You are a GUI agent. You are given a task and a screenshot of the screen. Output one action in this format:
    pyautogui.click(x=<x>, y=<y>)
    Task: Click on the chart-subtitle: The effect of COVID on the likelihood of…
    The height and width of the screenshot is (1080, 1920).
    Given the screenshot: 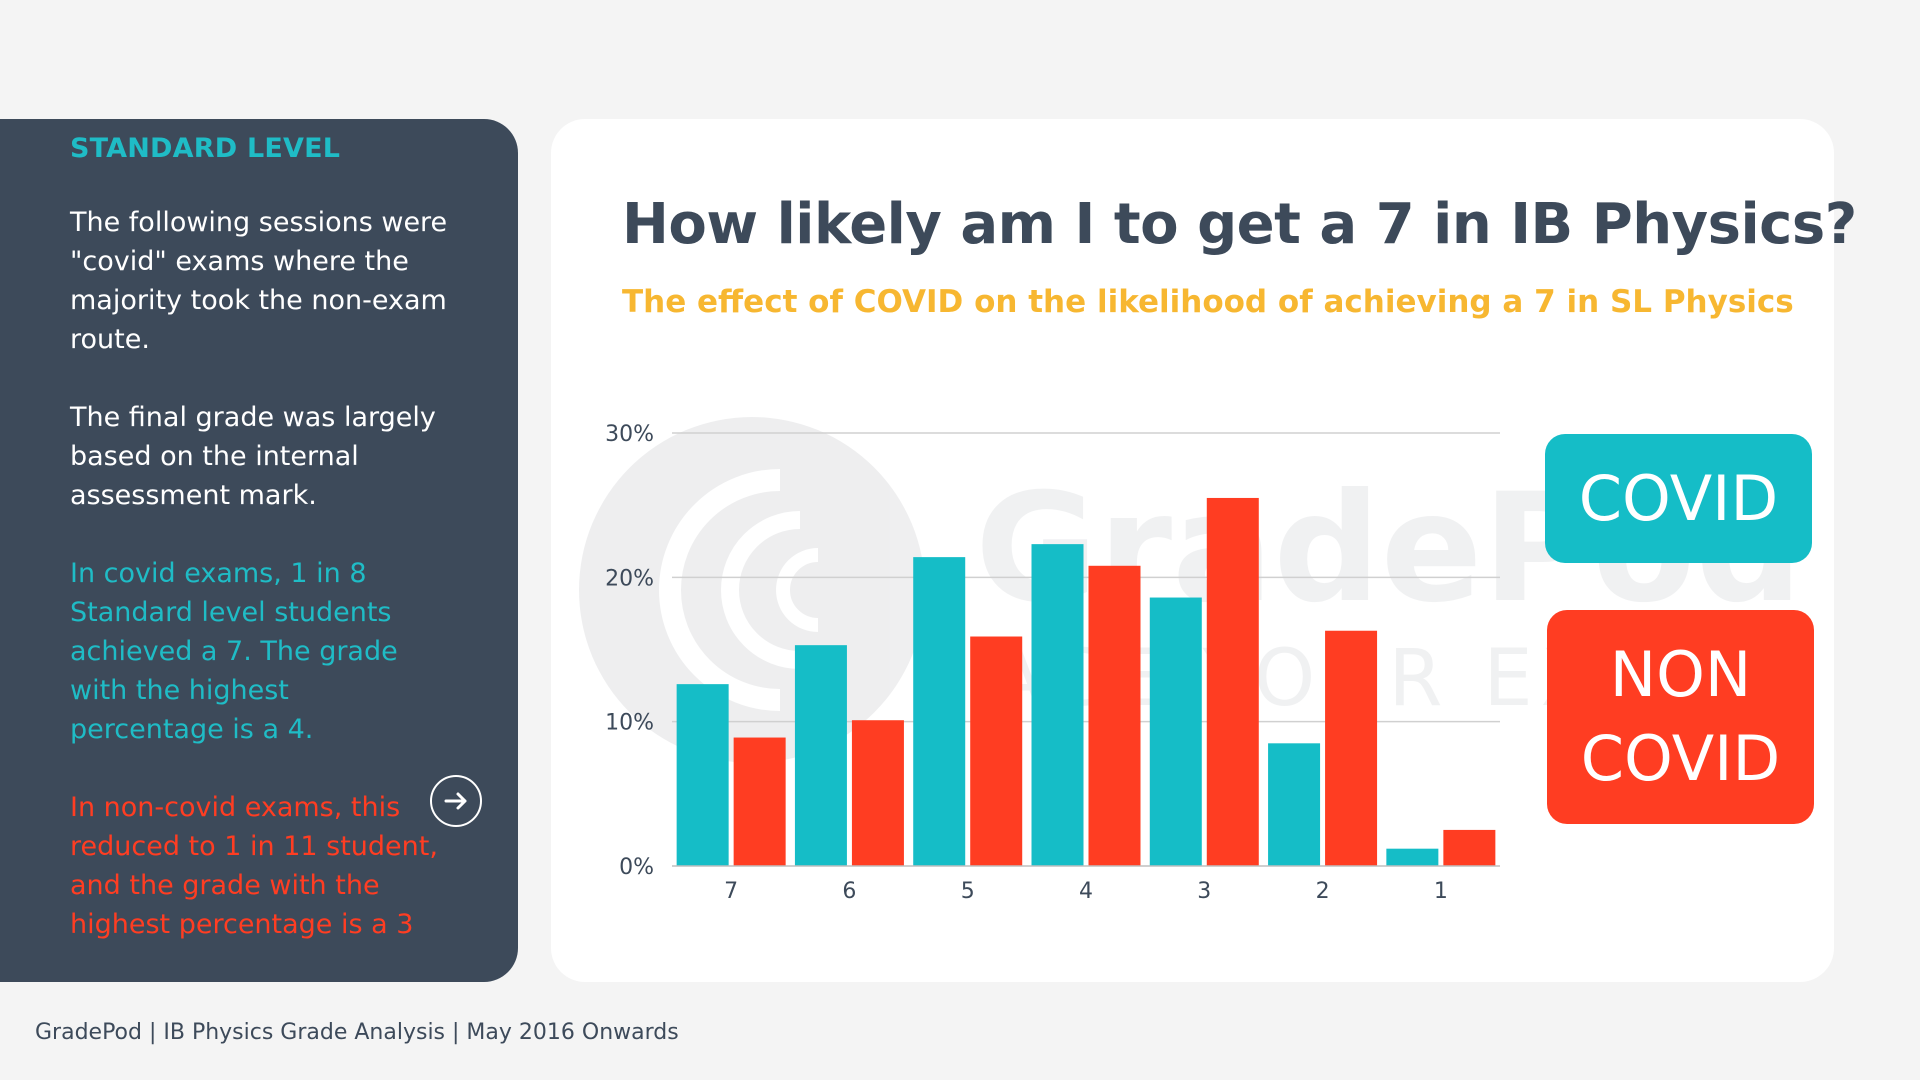 What is the action you would take?
    pyautogui.click(x=1208, y=302)
    